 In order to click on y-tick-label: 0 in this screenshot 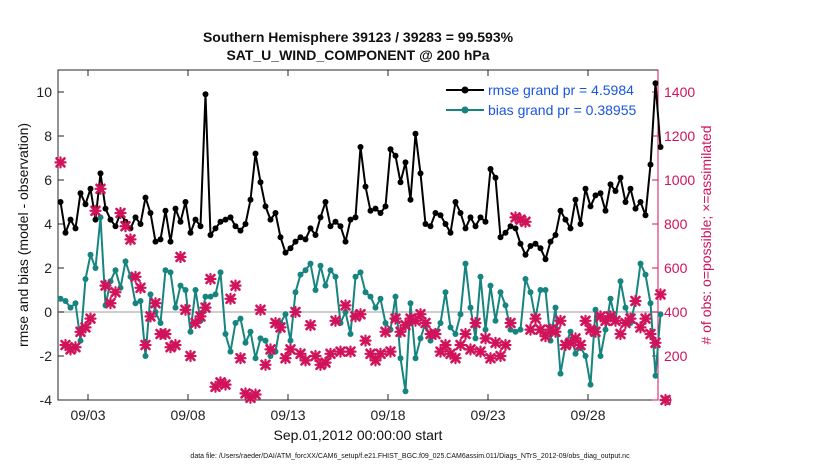, I will do `click(48, 312)`.